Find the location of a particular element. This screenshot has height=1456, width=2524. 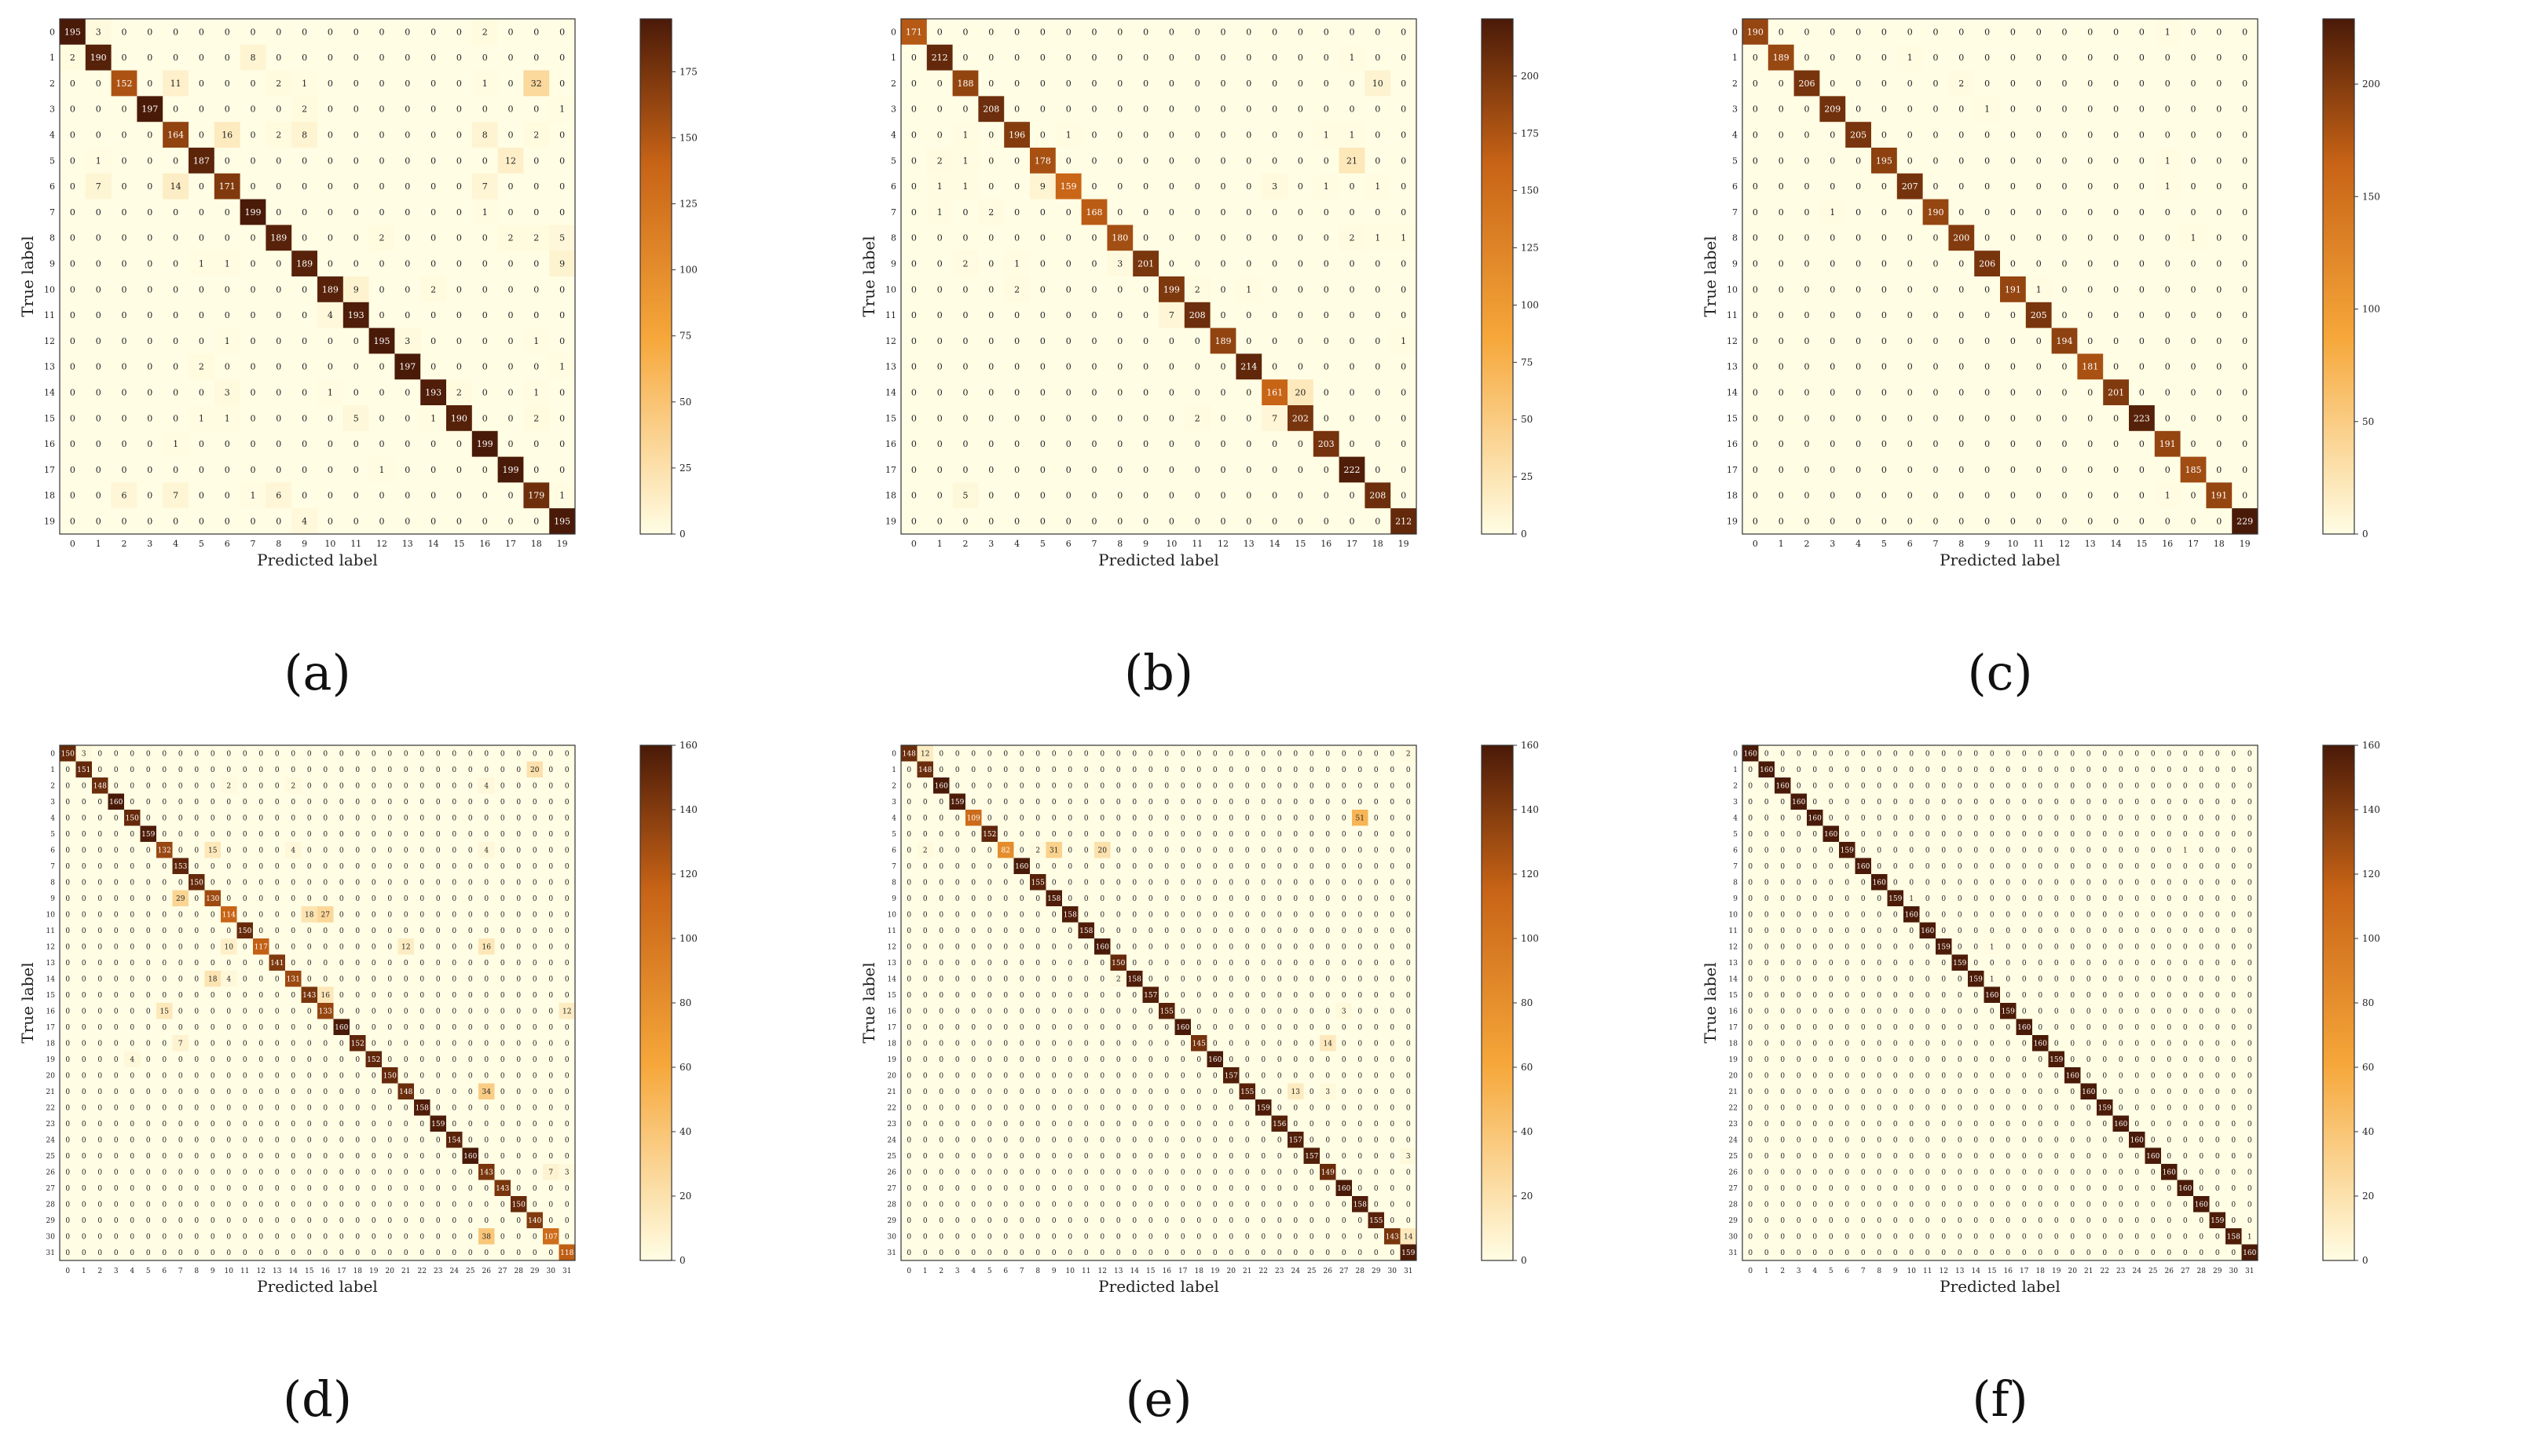

cell-value: 161 is located at coordinates (1275, 392).